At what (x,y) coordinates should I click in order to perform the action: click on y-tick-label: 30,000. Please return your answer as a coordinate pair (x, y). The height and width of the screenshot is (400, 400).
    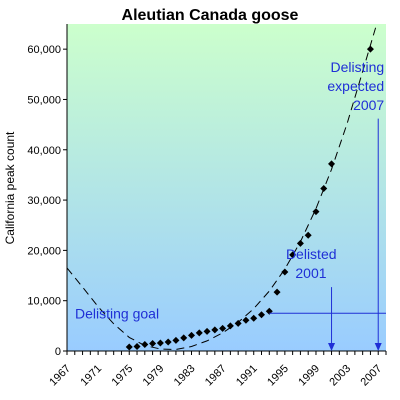
    Looking at the image, I should click on (44, 201).